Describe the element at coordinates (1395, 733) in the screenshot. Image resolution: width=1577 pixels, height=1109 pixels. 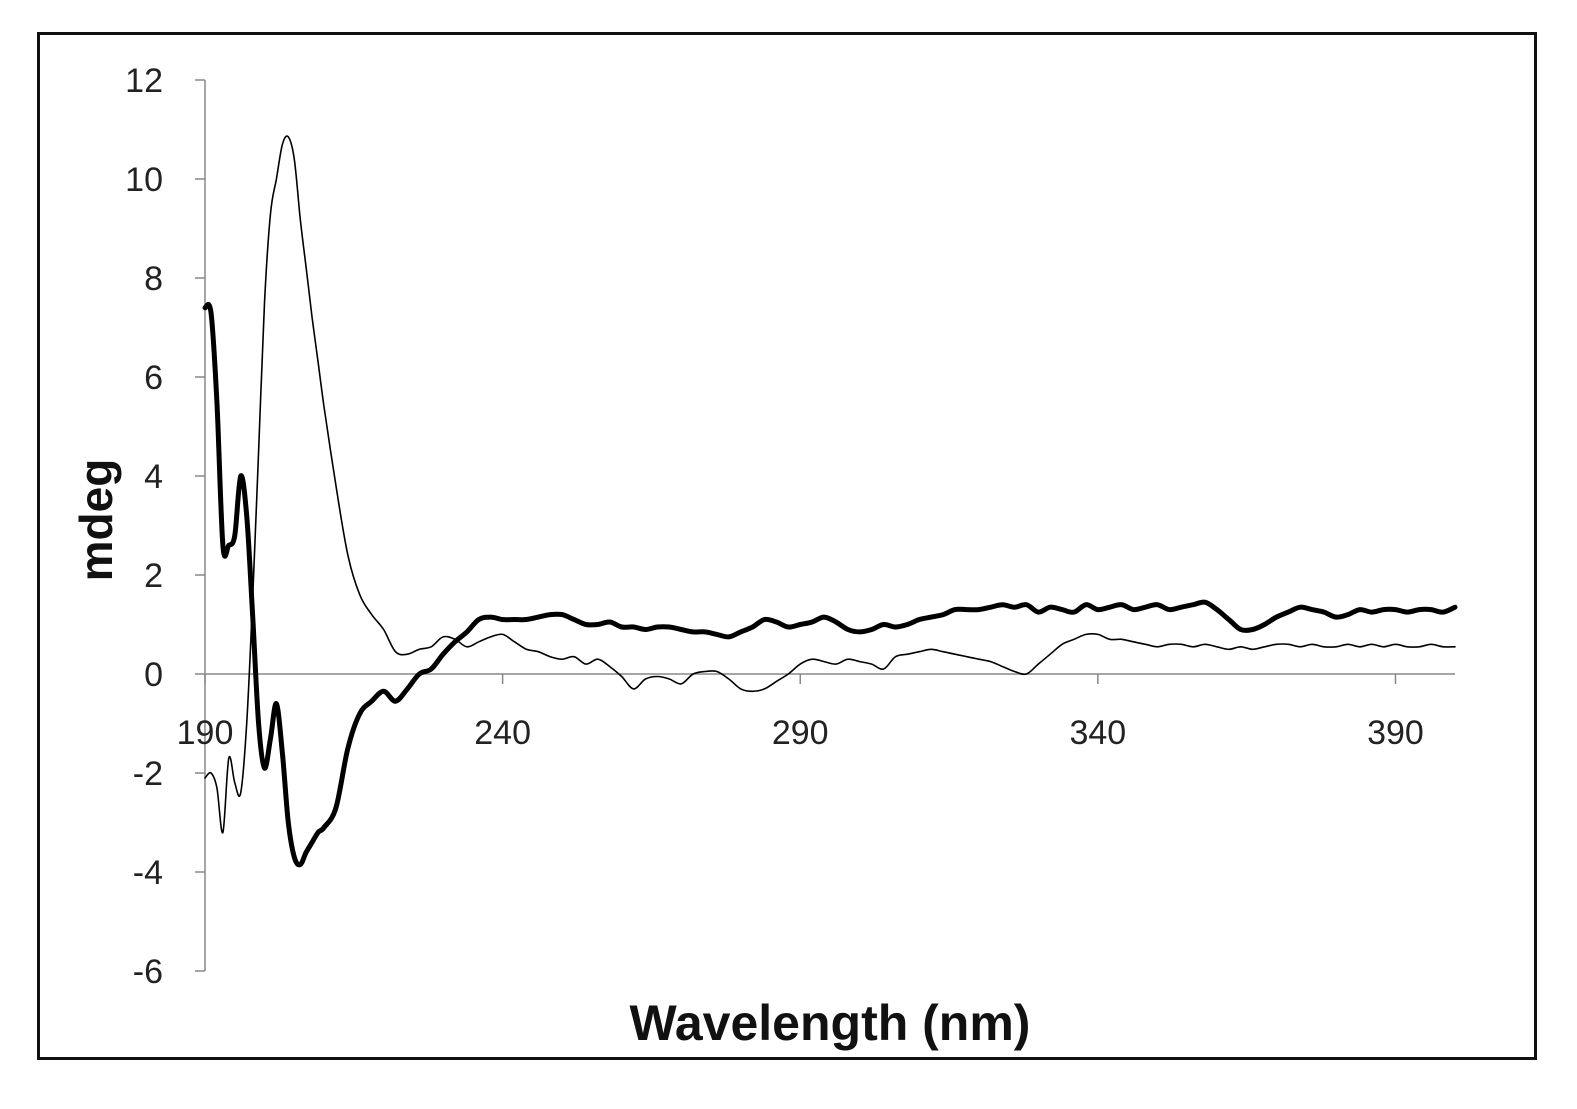
I see `x-tick-label: 390` at that location.